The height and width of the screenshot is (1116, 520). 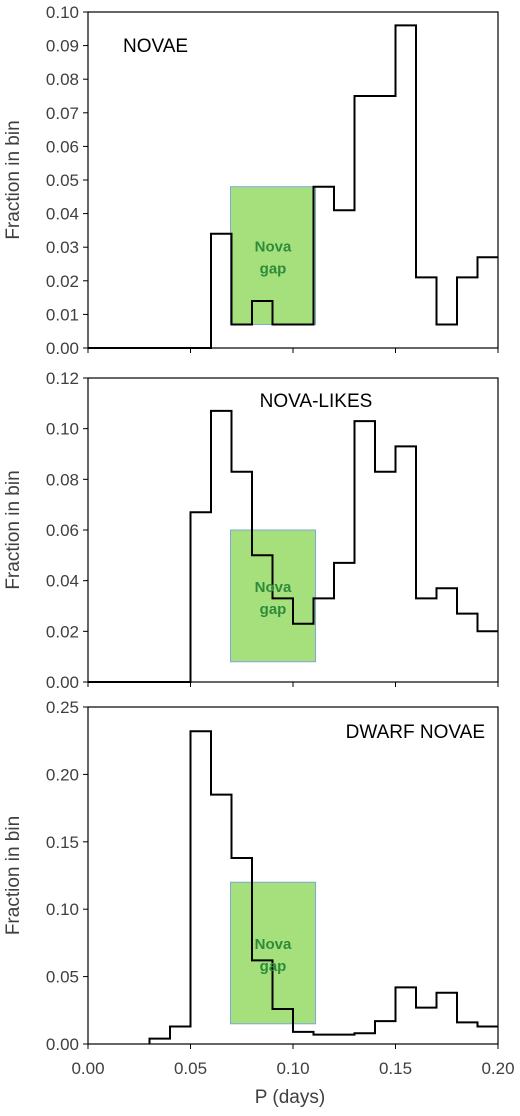 What do you see at coordinates (395, 1068) in the screenshot?
I see `x-tick-label: 0.15` at bounding box center [395, 1068].